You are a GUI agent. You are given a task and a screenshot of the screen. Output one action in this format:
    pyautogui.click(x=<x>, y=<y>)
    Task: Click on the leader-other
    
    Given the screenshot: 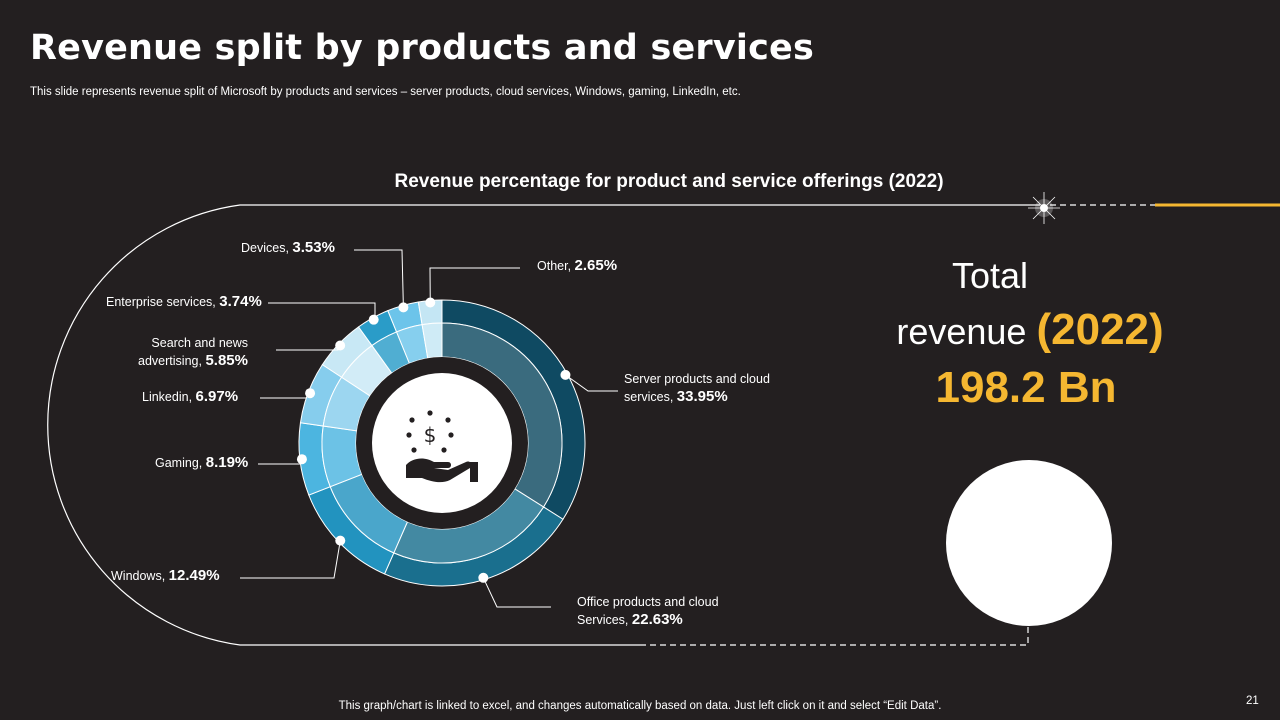 What is the action you would take?
    pyautogui.click(x=474, y=285)
    